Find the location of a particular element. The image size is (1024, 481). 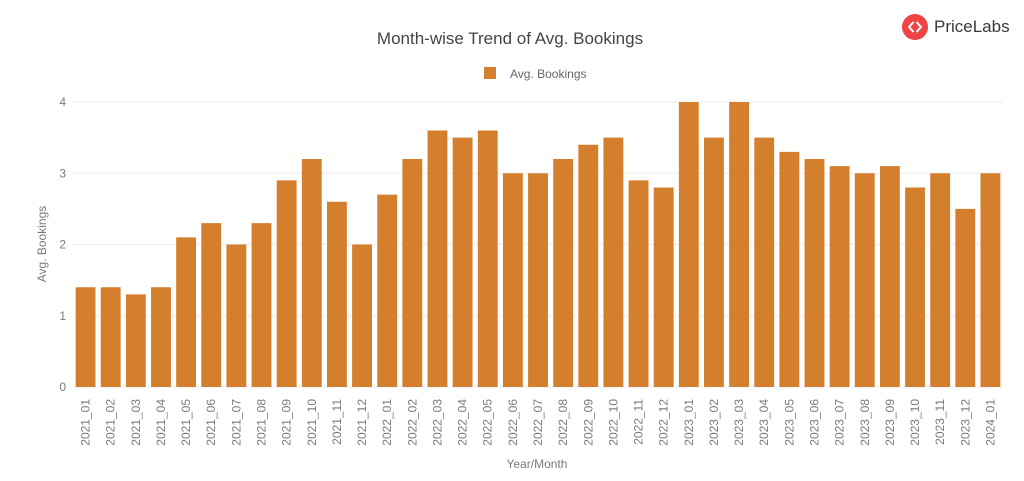

y-tick-label: 1 is located at coordinates (62, 316).